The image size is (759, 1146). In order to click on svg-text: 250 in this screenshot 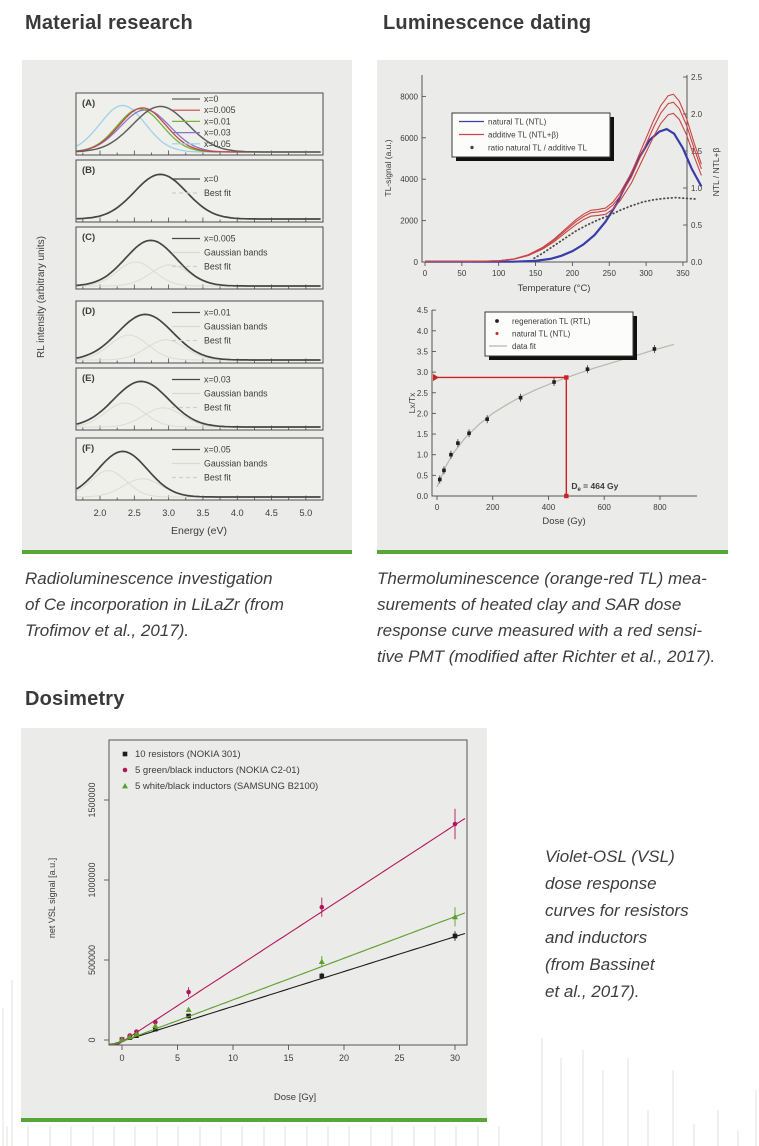, I will do `click(610, 273)`.